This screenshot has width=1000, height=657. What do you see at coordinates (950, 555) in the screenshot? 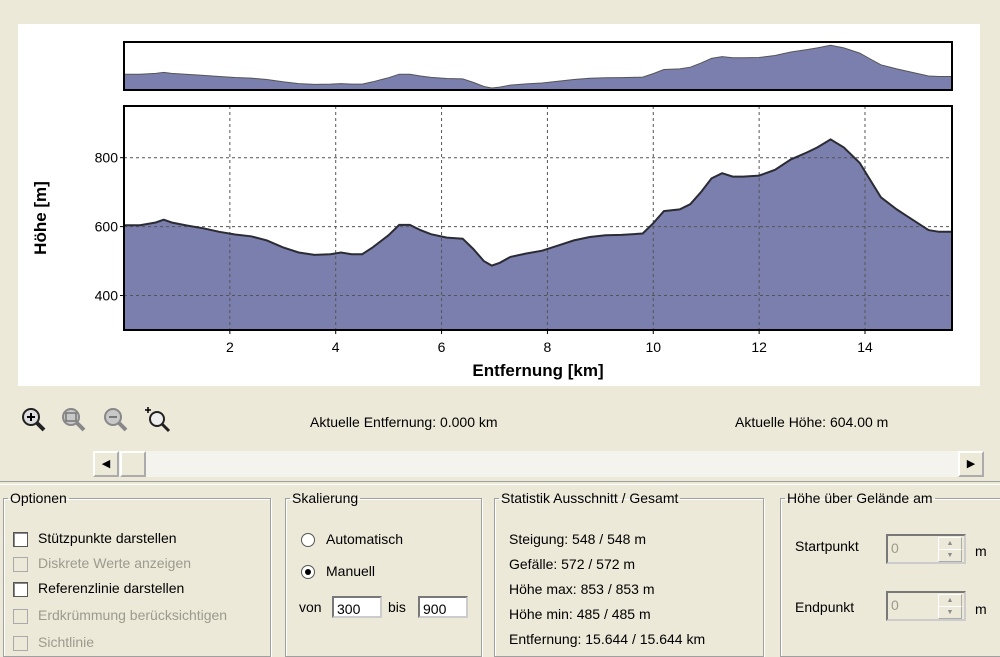
I see `startpunkt-down-arrow-icon: ▼` at bounding box center [950, 555].